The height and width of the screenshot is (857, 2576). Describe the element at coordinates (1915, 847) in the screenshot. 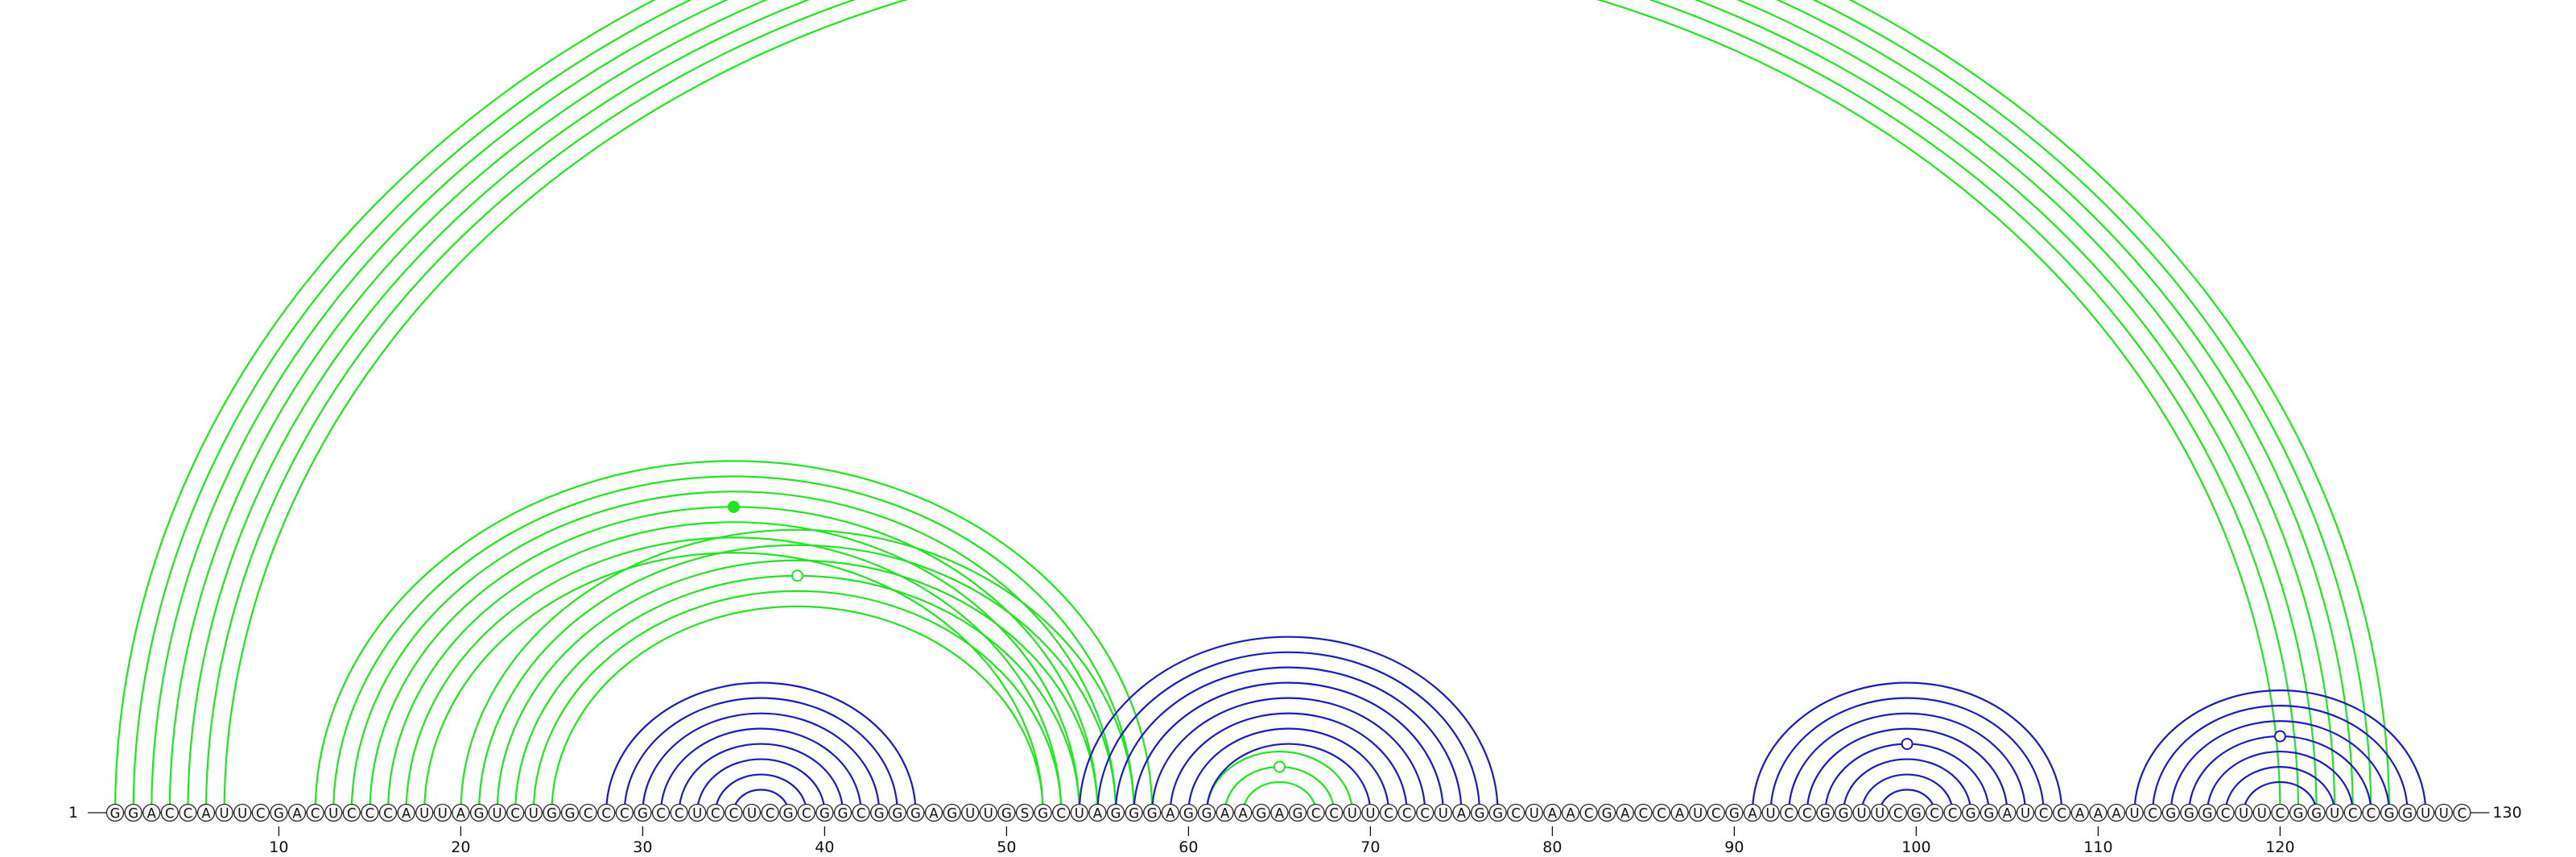

I see `tick-label: 100` at that location.